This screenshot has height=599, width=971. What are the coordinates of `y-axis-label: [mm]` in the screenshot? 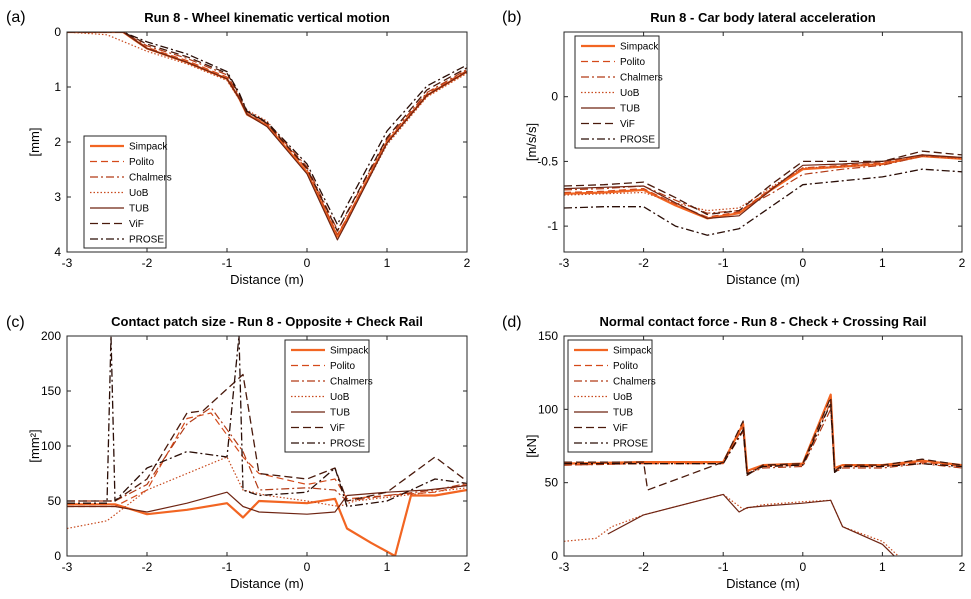 It's located at (34, 142).